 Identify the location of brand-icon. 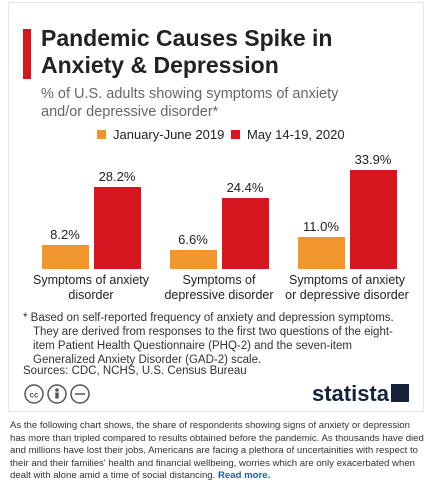
(400, 393).